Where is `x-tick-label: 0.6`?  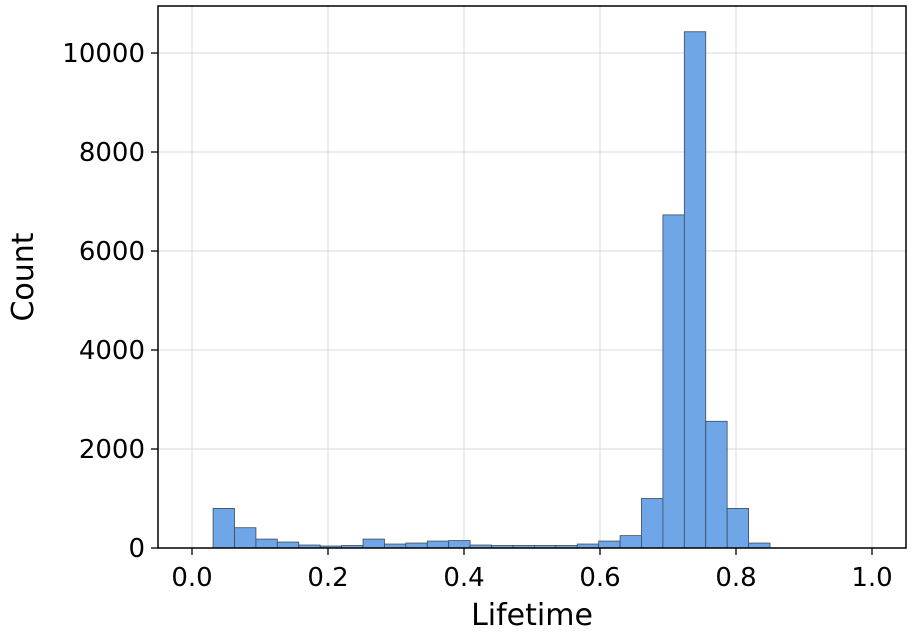
x-tick-label: 0.6 is located at coordinates (599, 578).